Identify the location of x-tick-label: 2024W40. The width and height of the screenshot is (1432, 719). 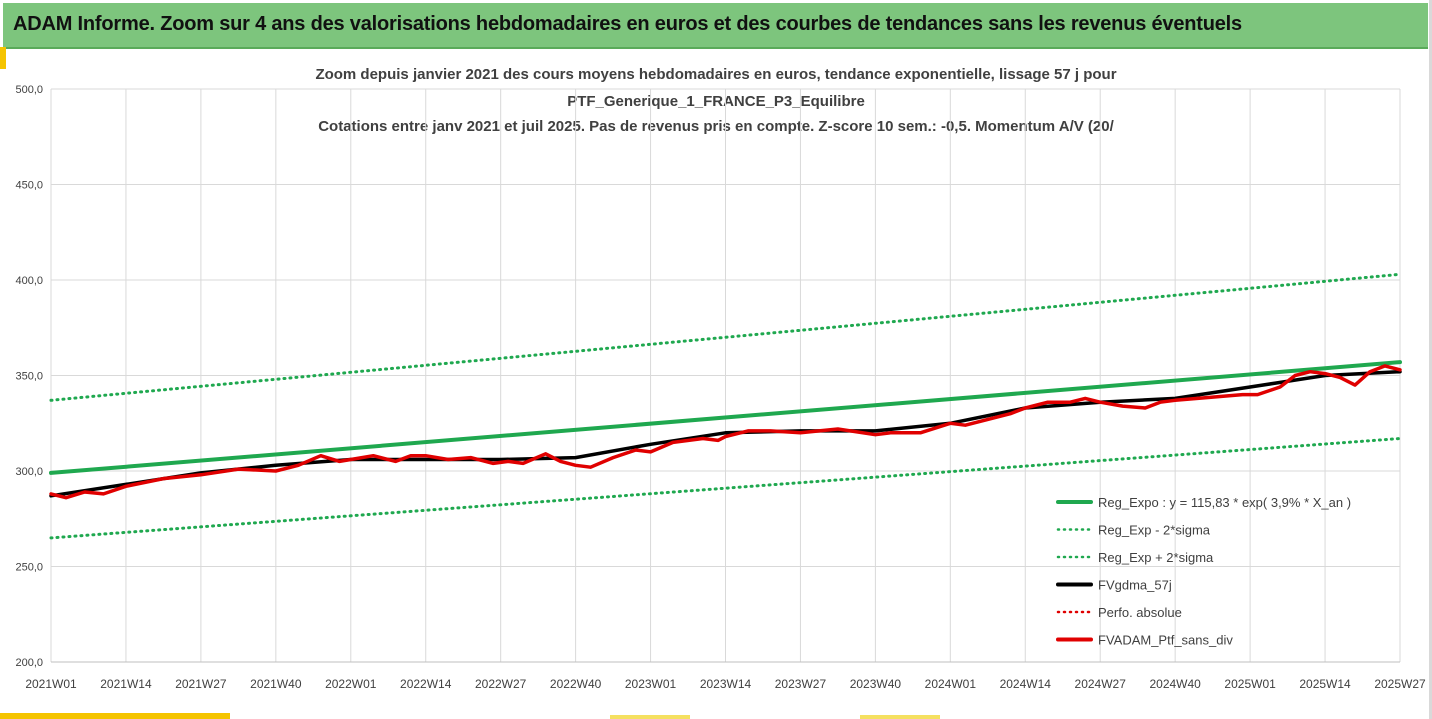
(1175, 684).